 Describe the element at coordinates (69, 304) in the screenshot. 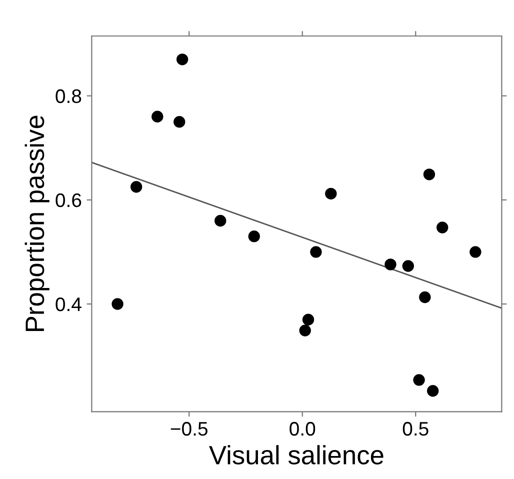

I see `y-tick-label: 0.4` at that location.